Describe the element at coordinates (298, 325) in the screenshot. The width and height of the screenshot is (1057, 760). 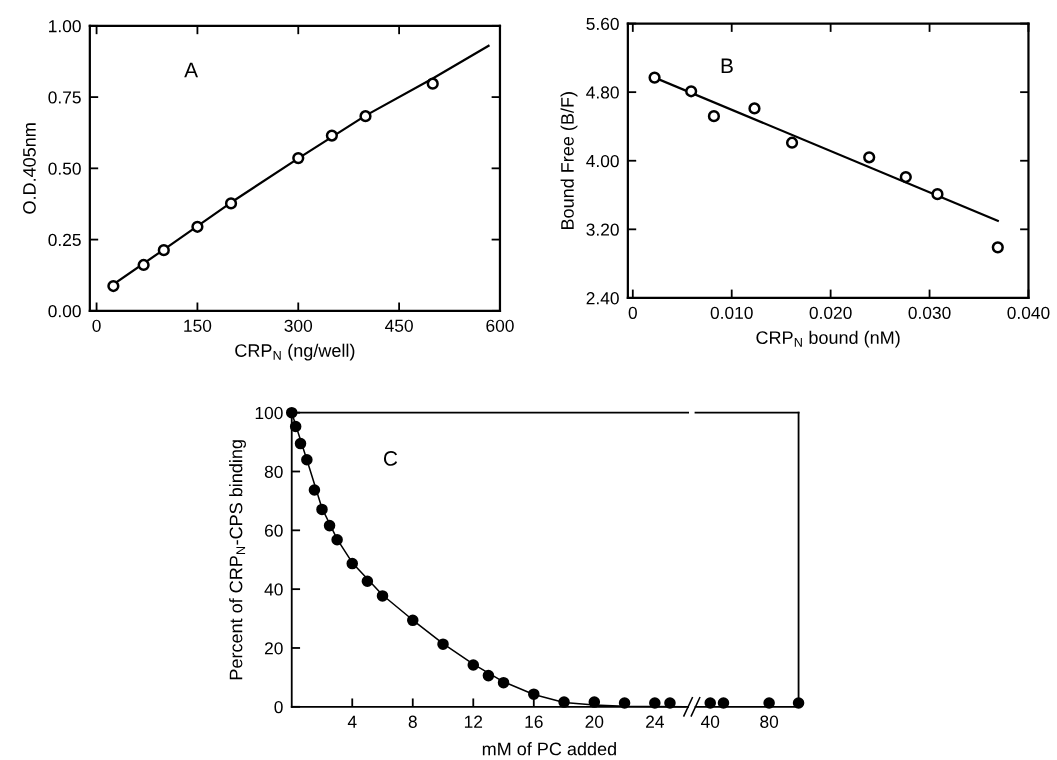
I see `x-tick-label: 300` at that location.